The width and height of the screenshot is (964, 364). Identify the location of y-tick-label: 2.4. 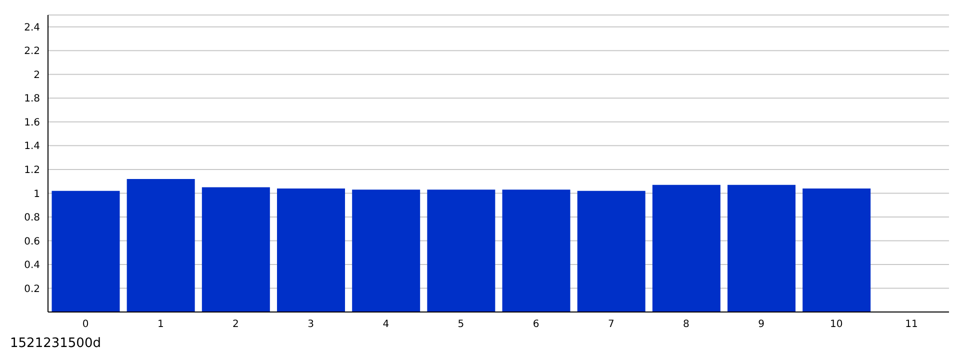
(32, 28).